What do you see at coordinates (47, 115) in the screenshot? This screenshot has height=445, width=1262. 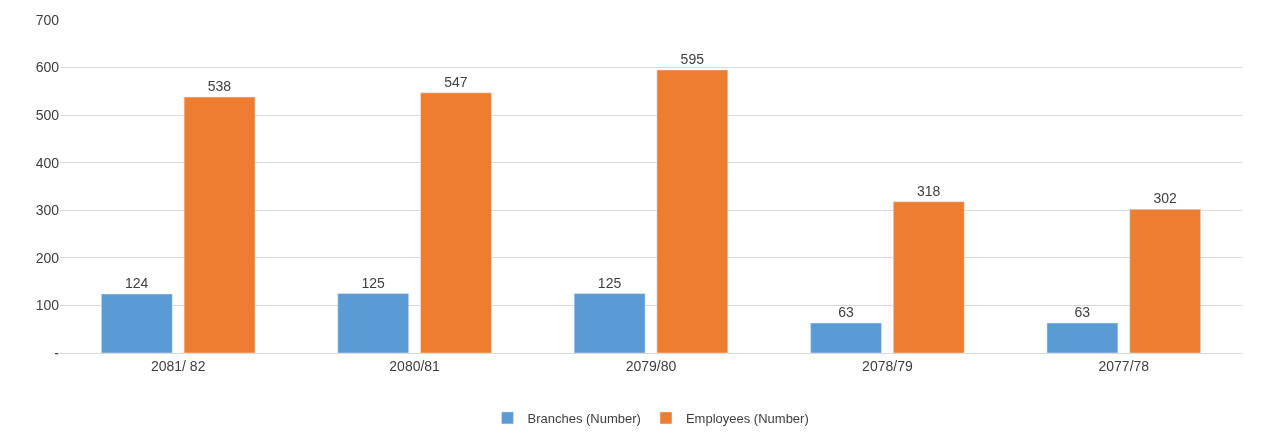 I see `y-tick-label: 500` at bounding box center [47, 115].